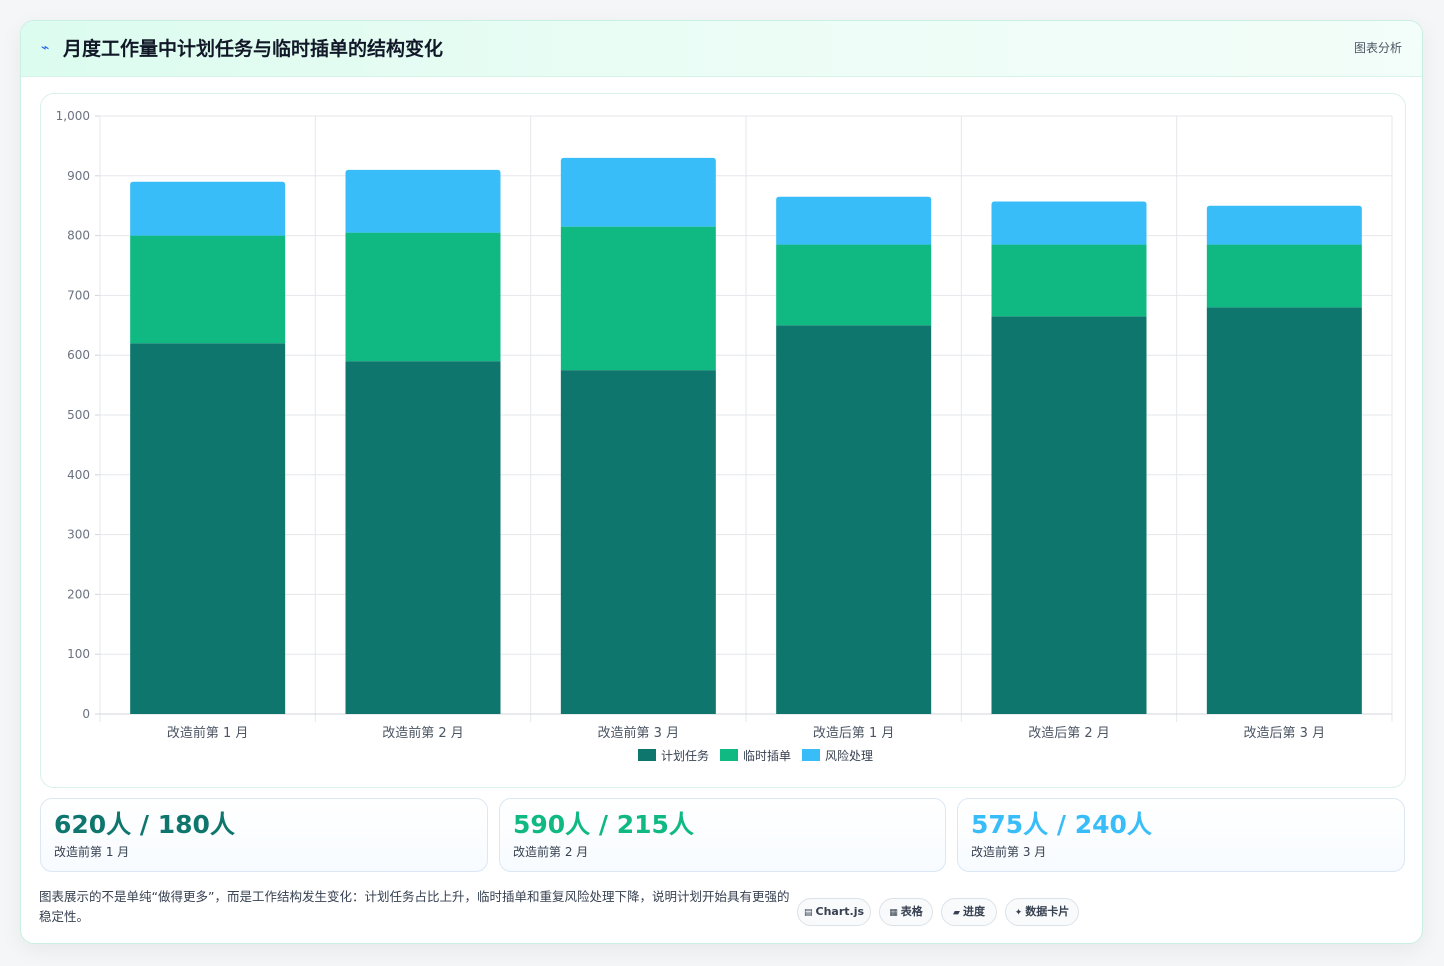 This screenshot has height=966, width=1444. What do you see at coordinates (78, 654) in the screenshot?
I see `y-tick-label: 100` at bounding box center [78, 654].